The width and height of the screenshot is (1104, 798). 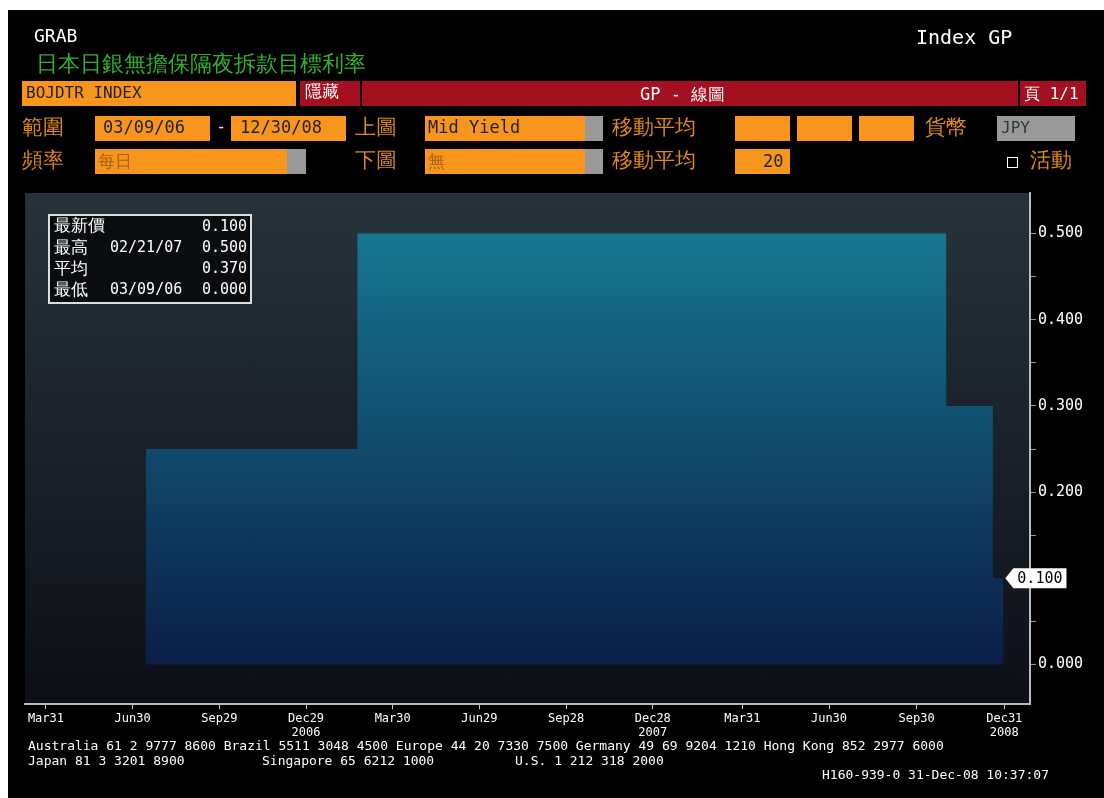 I want to click on text: 上圖, so click(x=376, y=127).